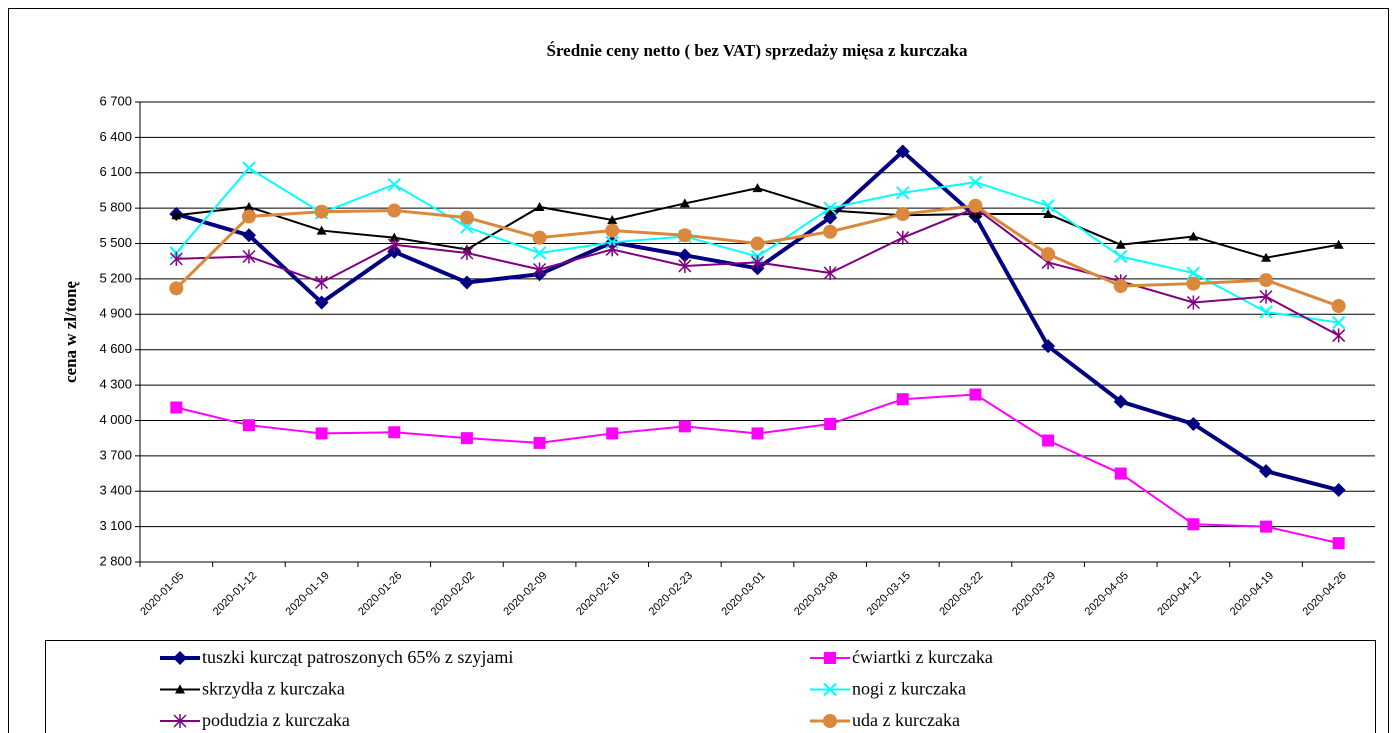 This screenshot has height=733, width=1394. What do you see at coordinates (115, 454) in the screenshot?
I see `y-tick-label: 3 700` at bounding box center [115, 454].